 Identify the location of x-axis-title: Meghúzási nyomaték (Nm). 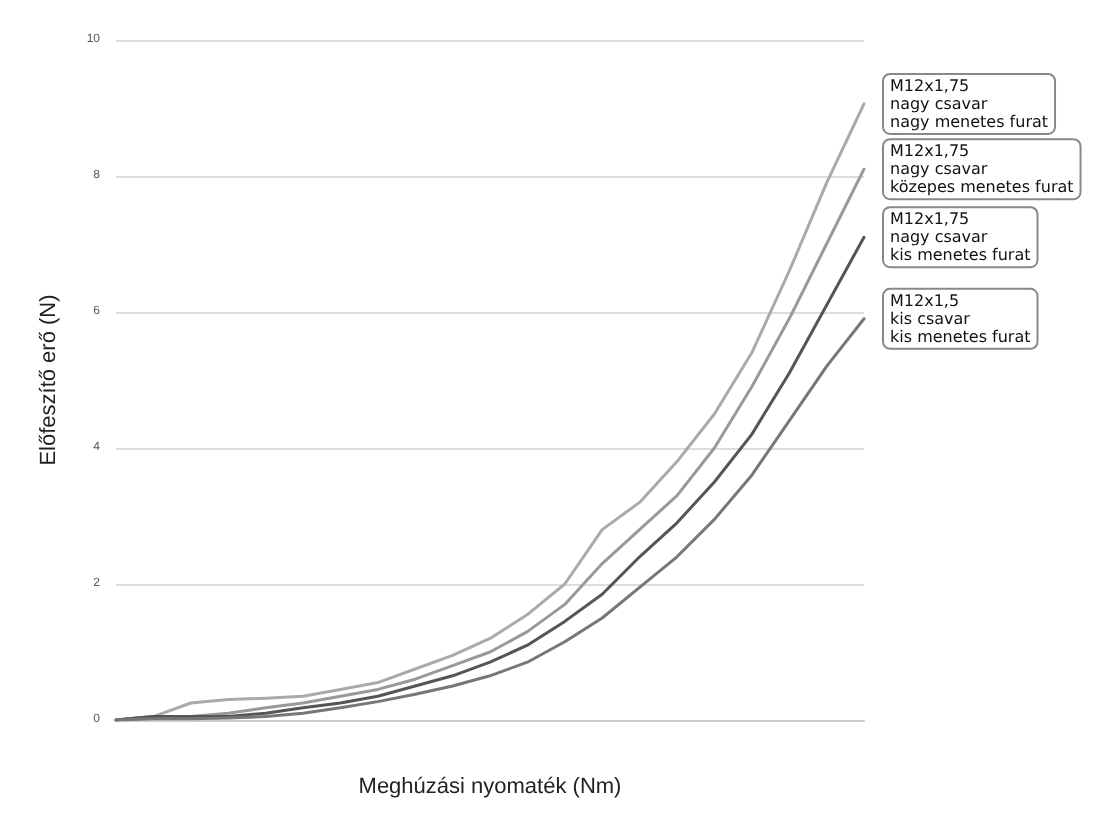
(490, 787).